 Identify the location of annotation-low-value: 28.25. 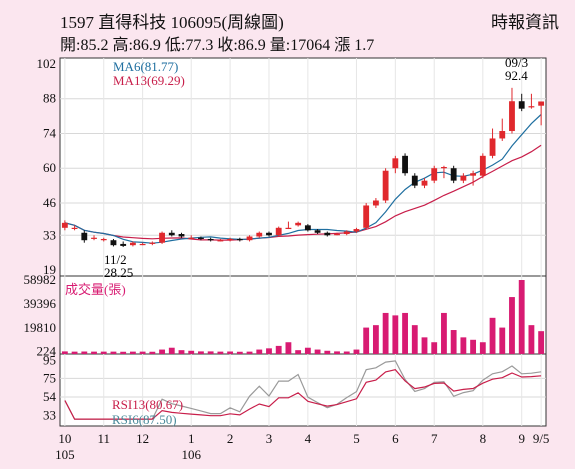
(118, 272).